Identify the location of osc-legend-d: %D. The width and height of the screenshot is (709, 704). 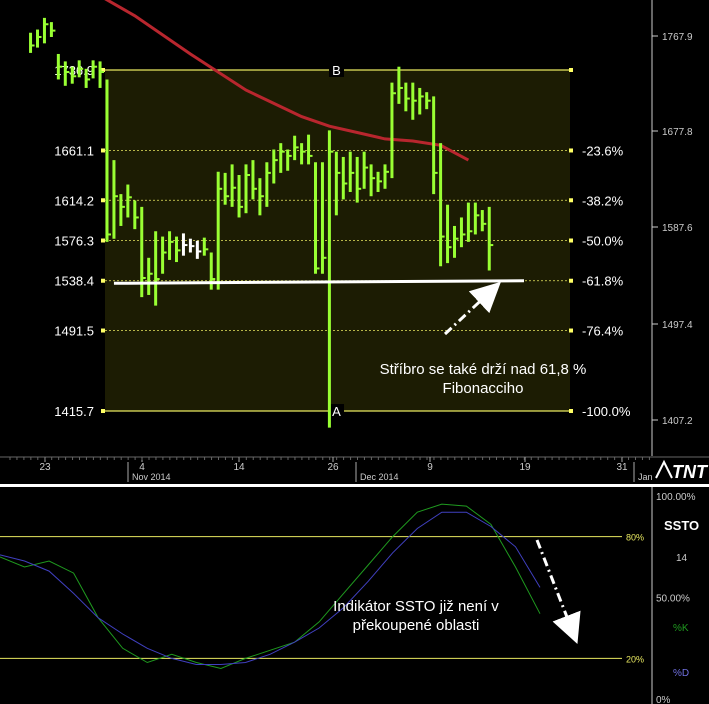
(681, 673).